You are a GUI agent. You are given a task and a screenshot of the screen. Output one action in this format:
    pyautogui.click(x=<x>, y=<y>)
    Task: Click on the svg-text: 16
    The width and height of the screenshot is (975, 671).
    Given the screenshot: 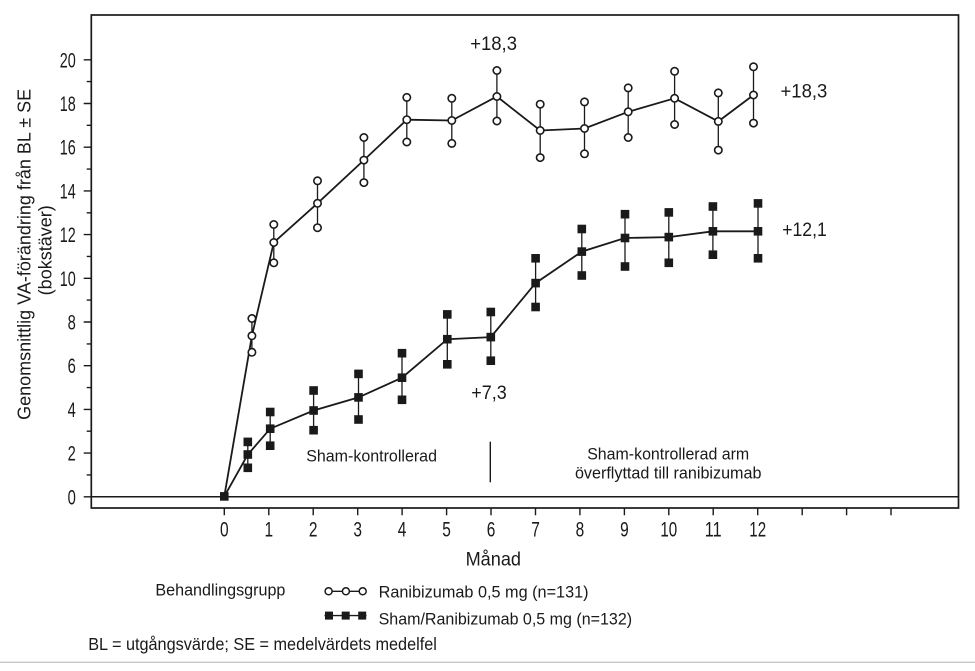 What is the action you would take?
    pyautogui.click(x=68, y=148)
    